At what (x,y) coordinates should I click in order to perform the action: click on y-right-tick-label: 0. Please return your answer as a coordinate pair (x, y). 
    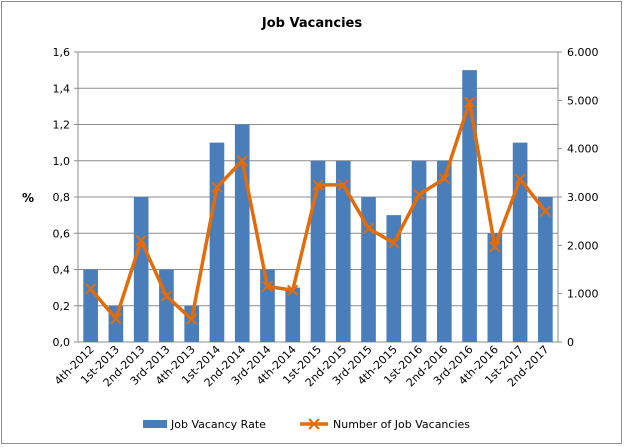
    Looking at the image, I should click on (570, 342).